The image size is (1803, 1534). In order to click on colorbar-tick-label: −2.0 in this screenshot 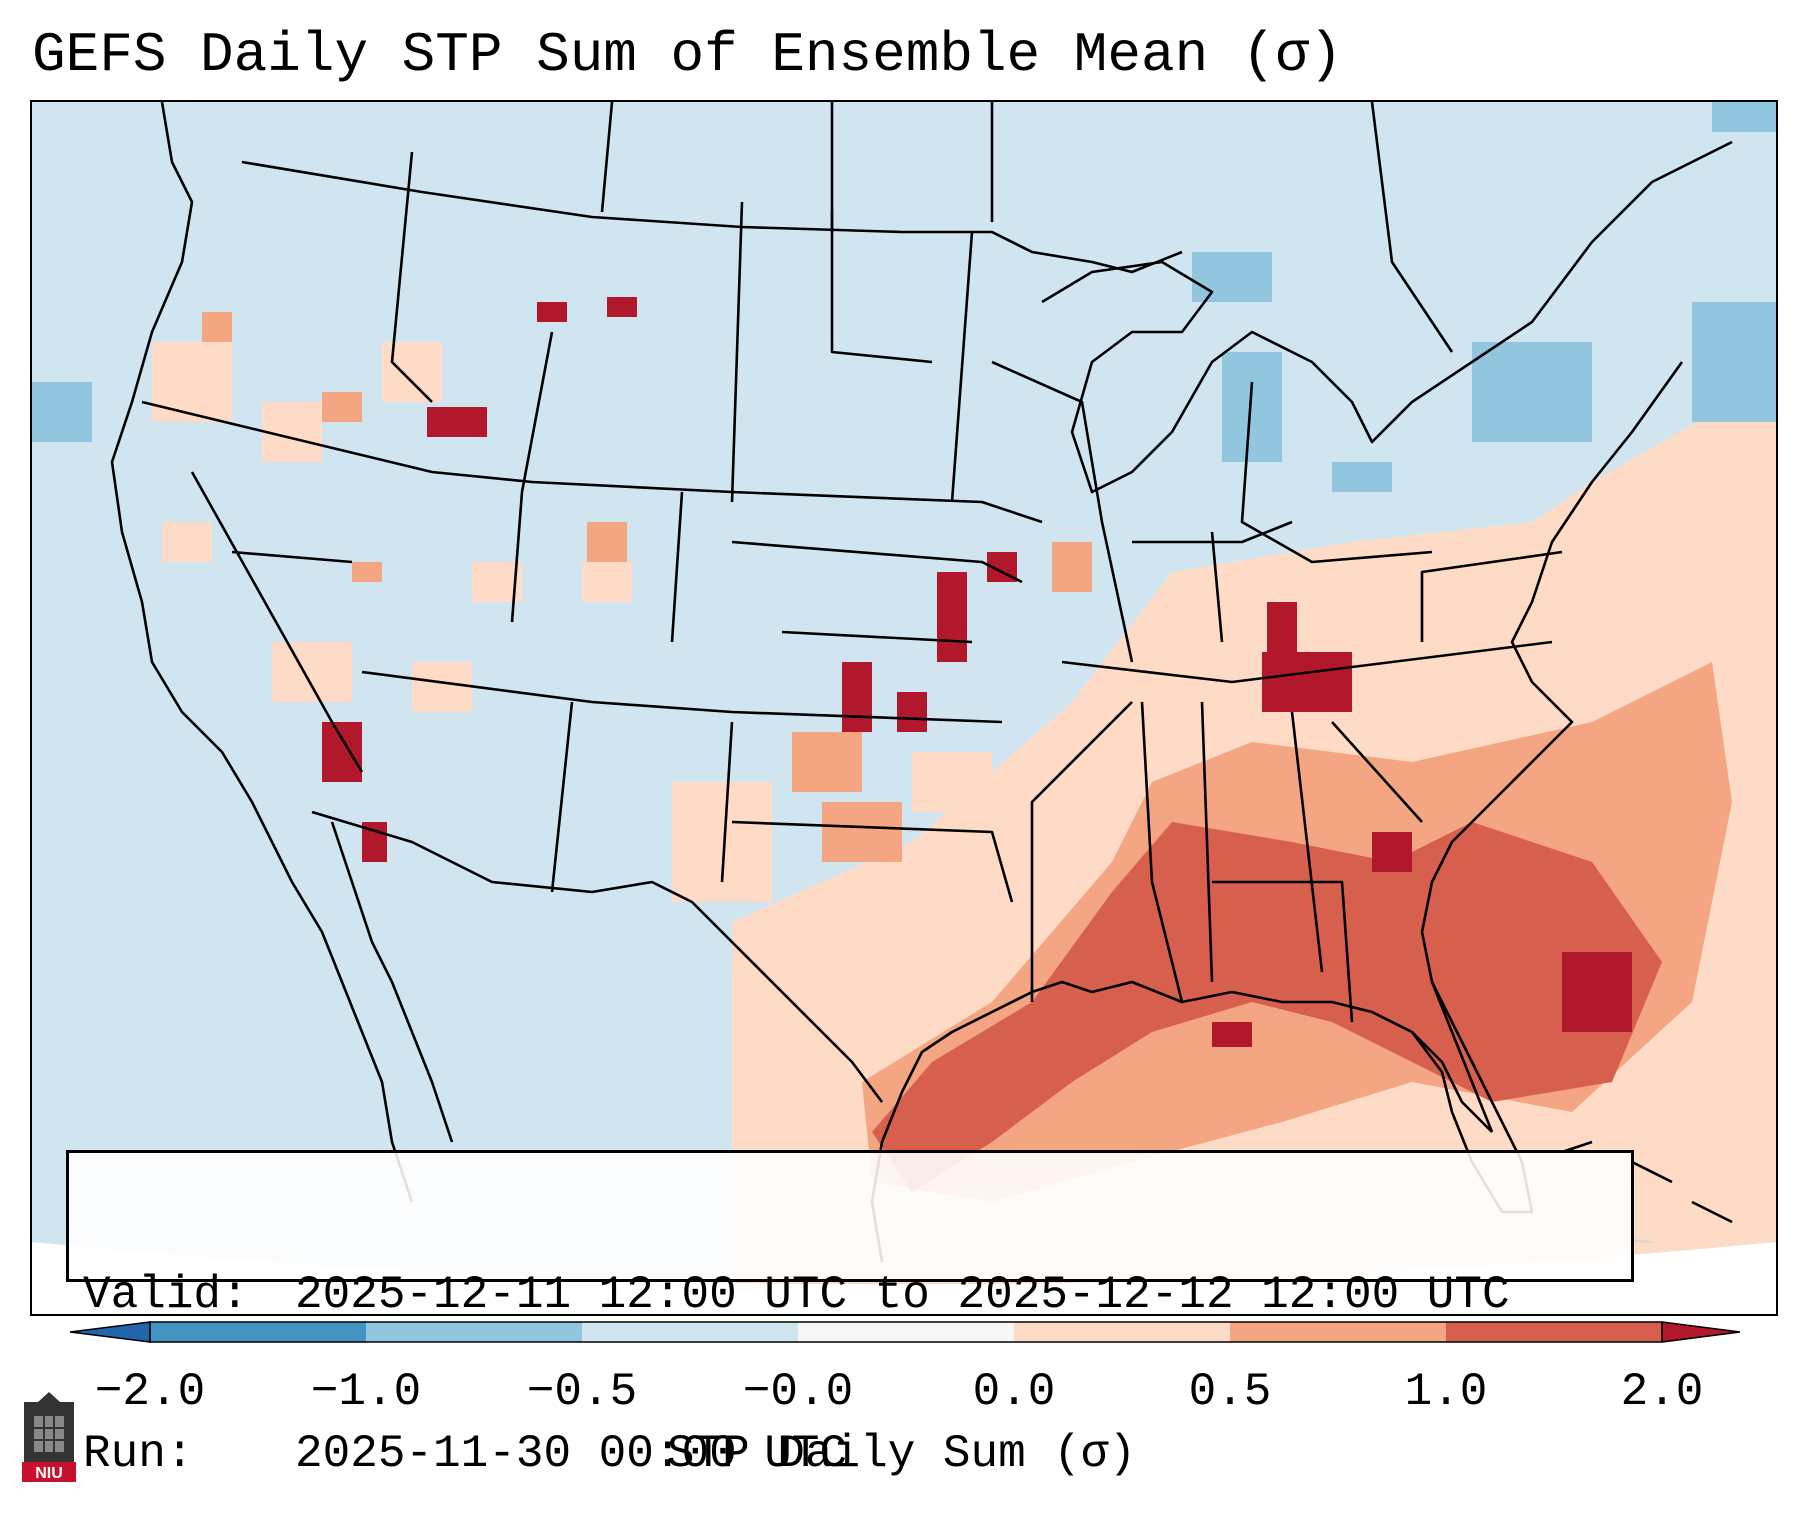, I will do `click(150, 1392)`.